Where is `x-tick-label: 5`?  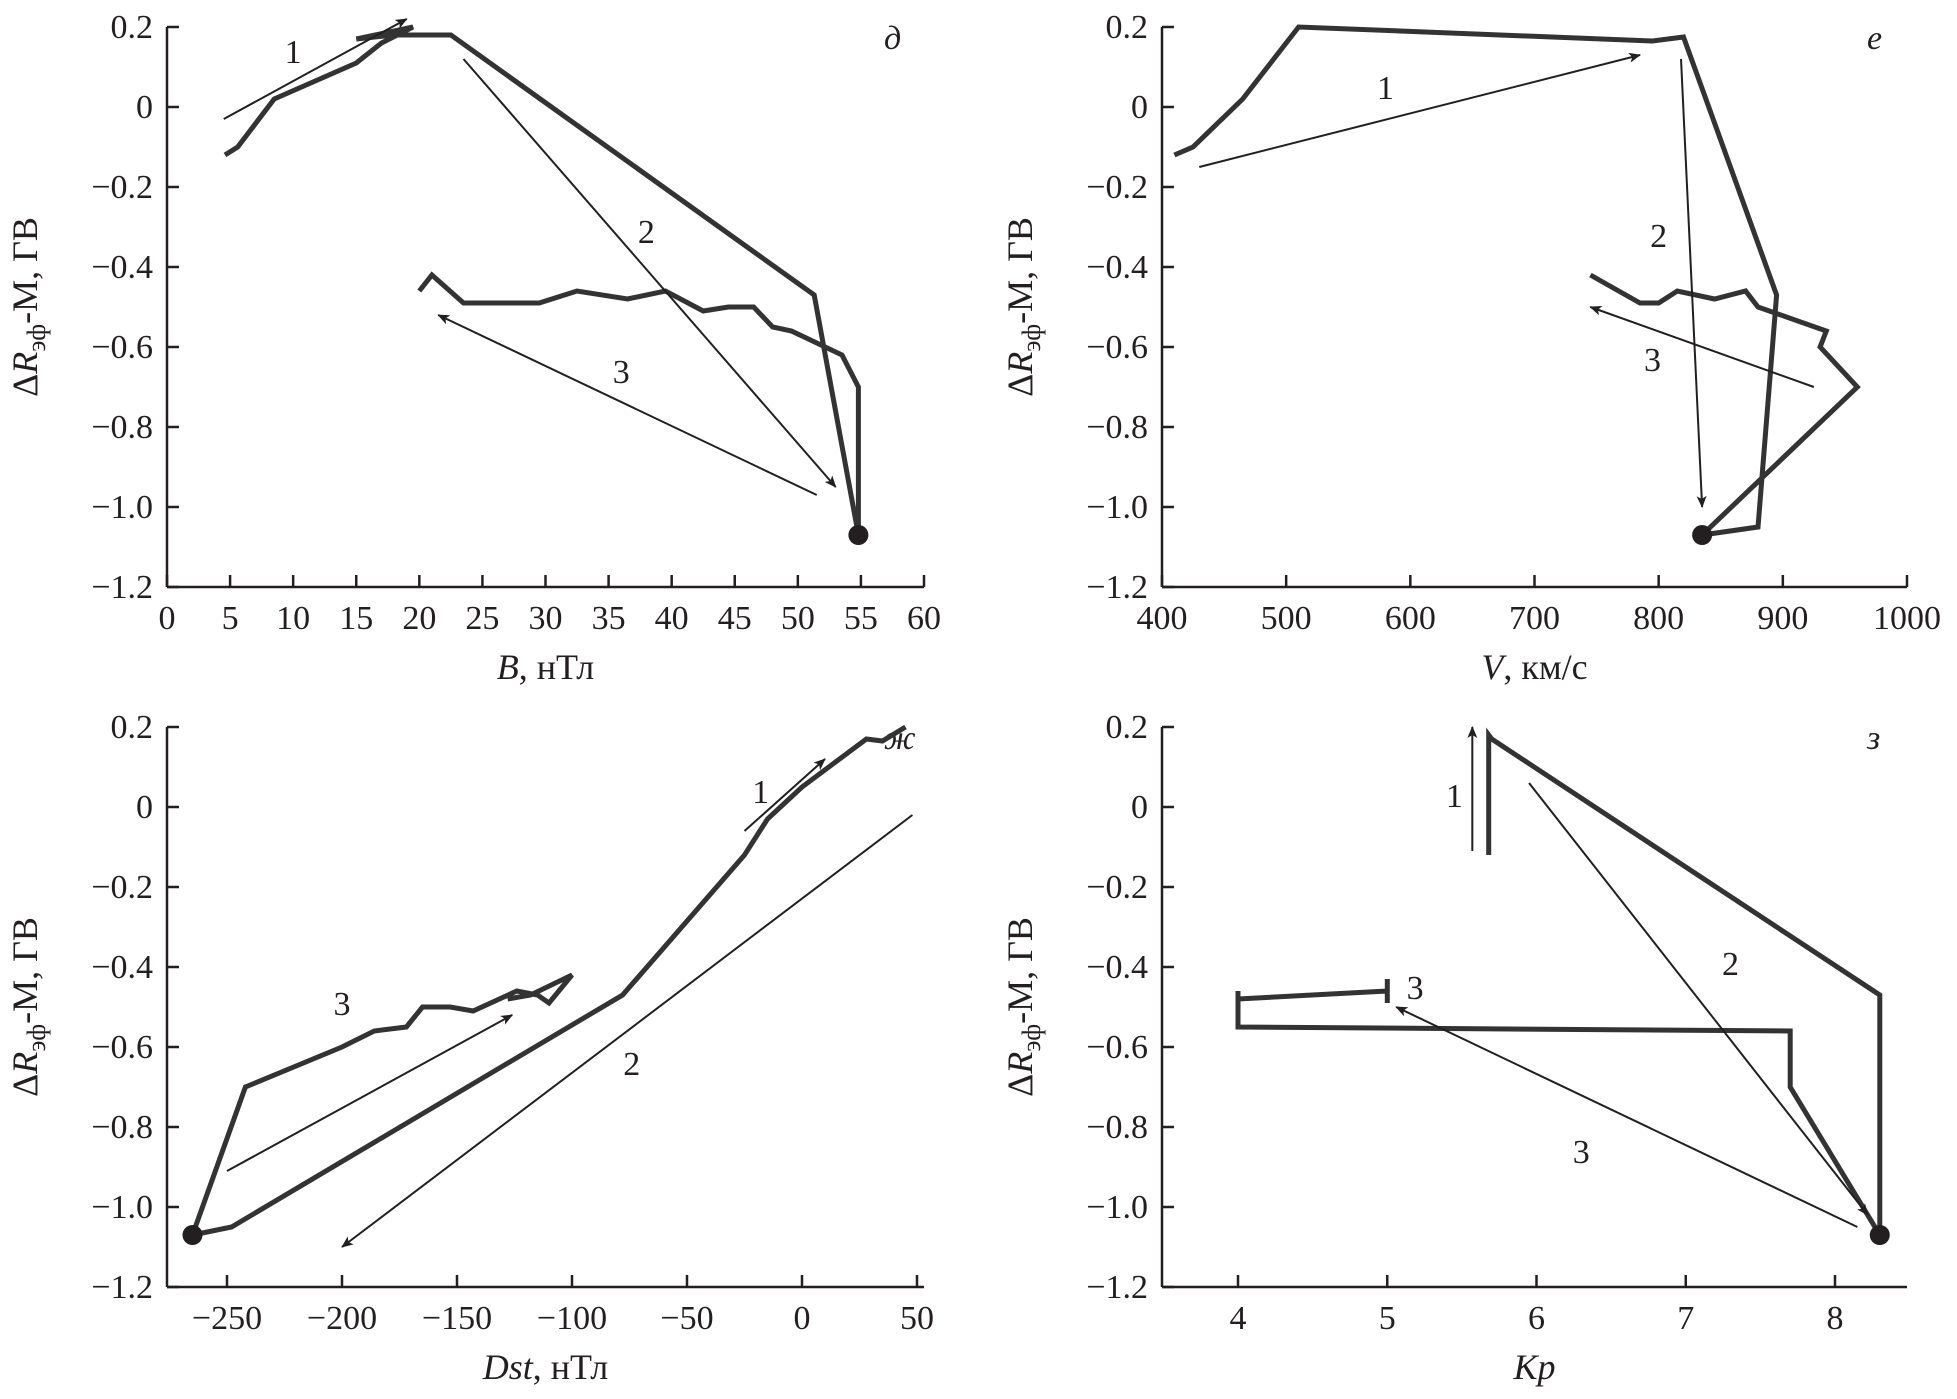
x-tick-label: 5 is located at coordinates (1387, 1318).